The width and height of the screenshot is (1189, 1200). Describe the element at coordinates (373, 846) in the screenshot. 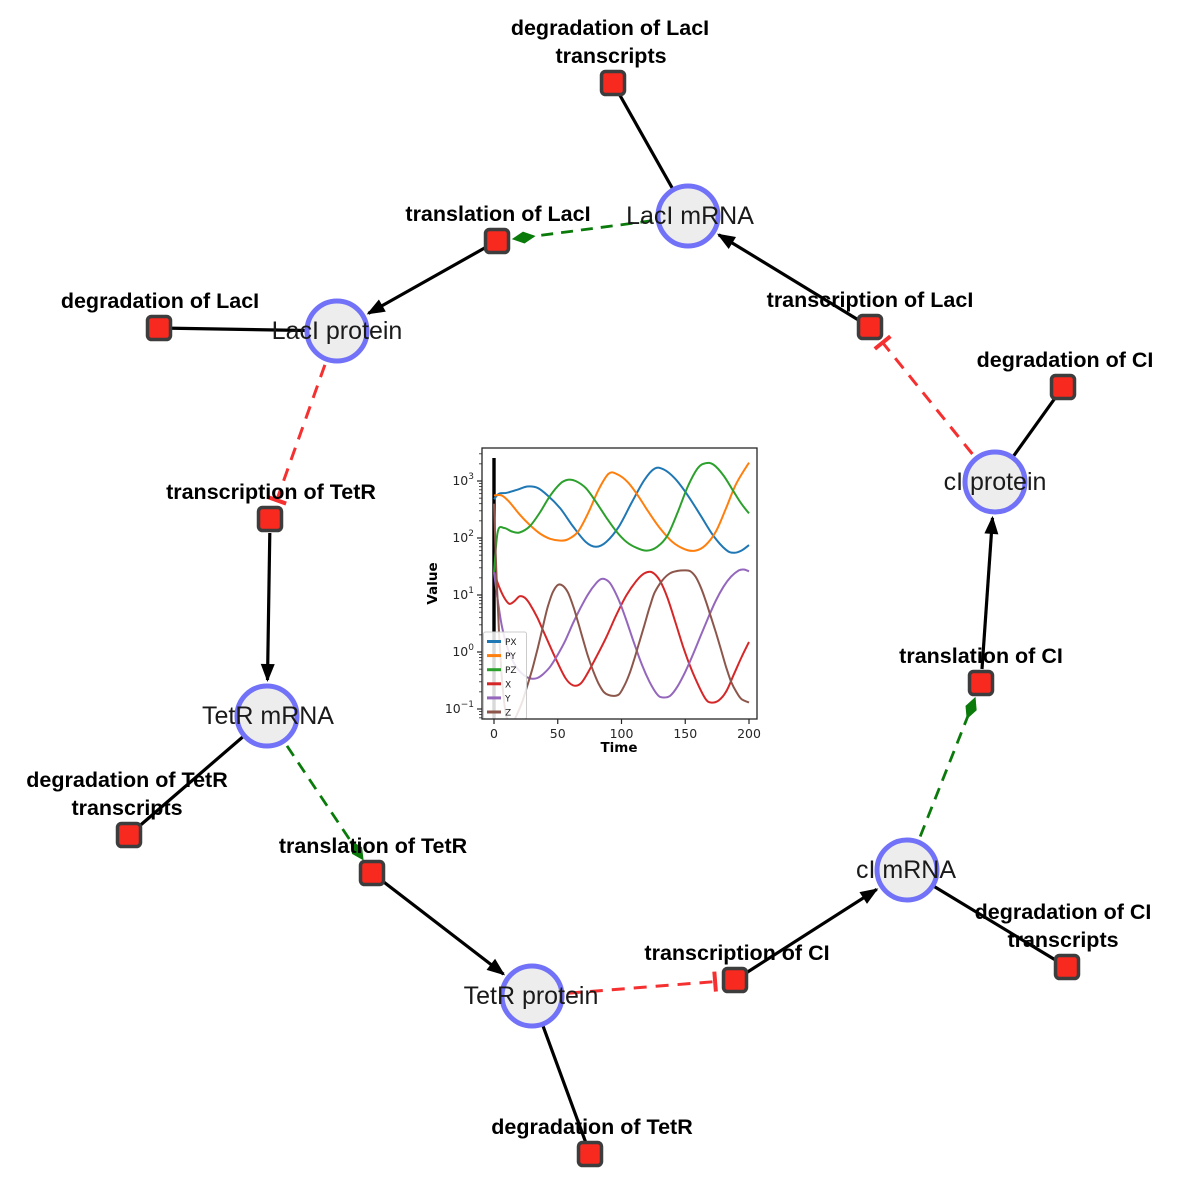

I see `reaction-label: translation of TetR` at that location.